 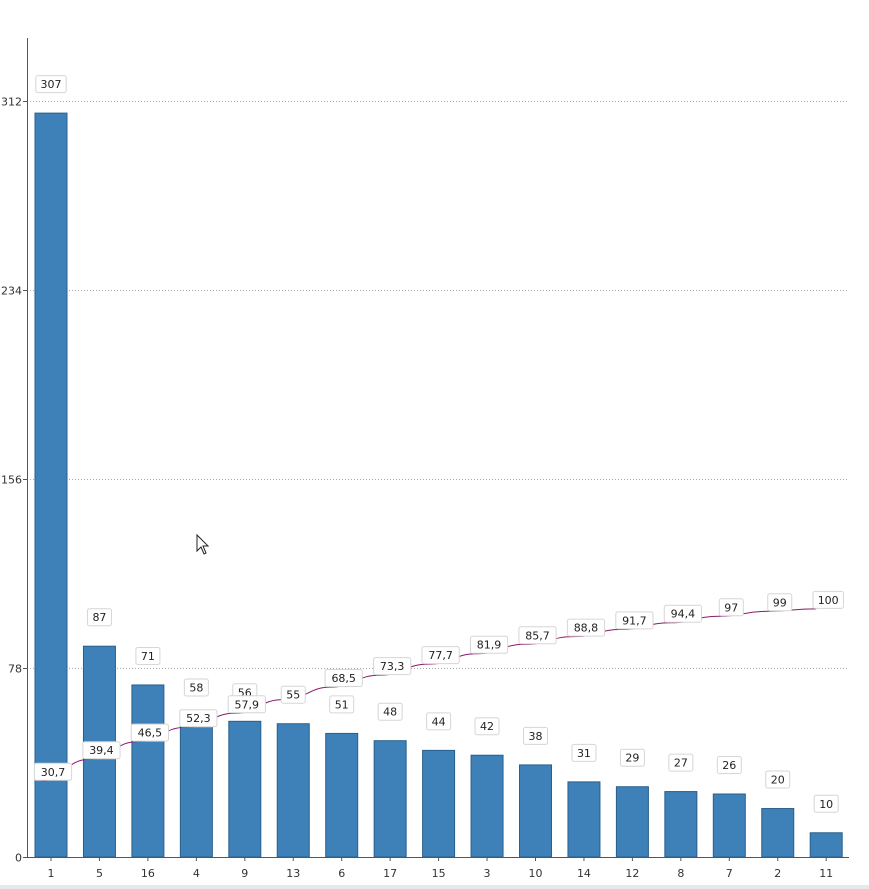 What do you see at coordinates (777, 873) in the screenshot?
I see `x-tick-label: 2` at bounding box center [777, 873].